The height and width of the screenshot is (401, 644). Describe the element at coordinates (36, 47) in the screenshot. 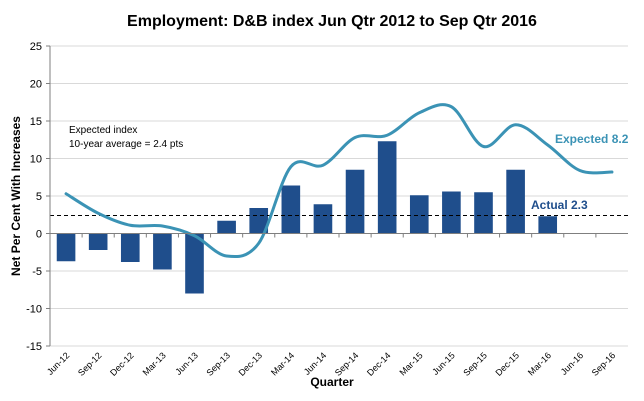

I see `y-tick-label: 25` at that location.